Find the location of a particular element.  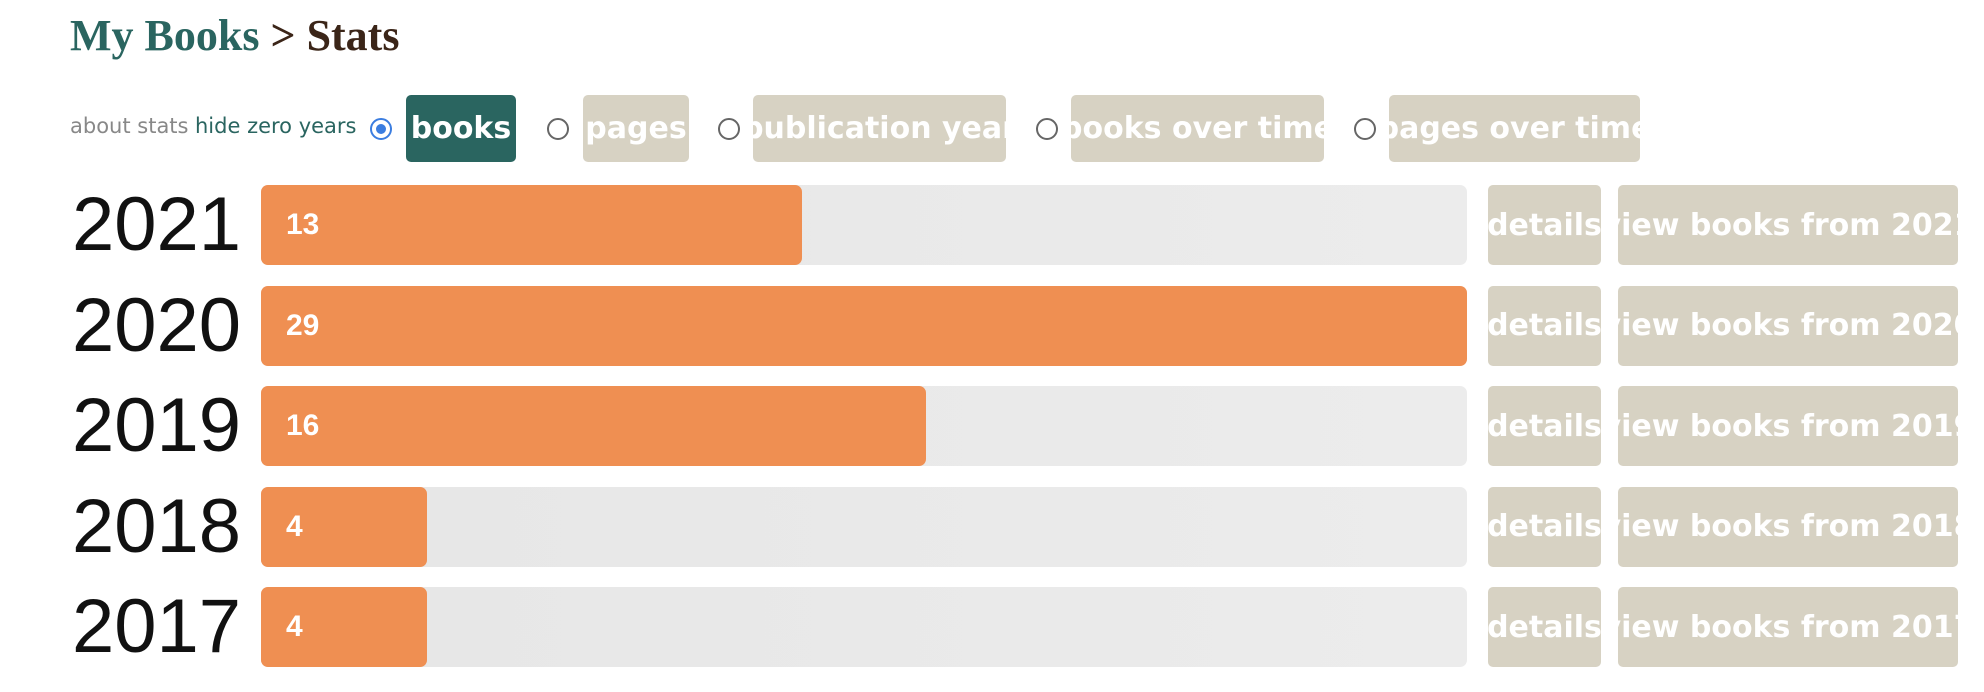

option-button: books is located at coordinates (461, 128).